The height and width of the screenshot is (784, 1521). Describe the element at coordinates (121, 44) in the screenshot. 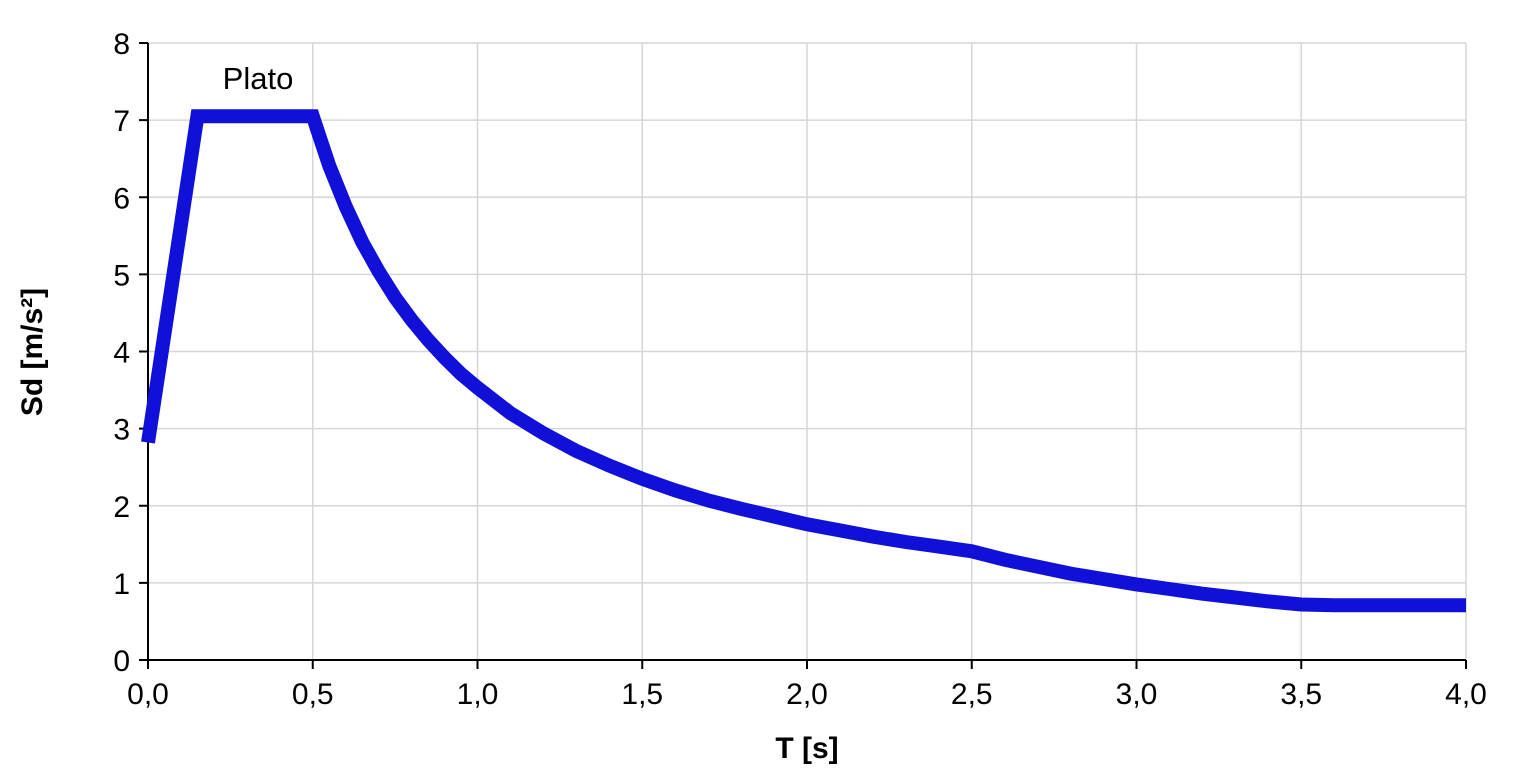

I see `y-tick-label: 8` at that location.